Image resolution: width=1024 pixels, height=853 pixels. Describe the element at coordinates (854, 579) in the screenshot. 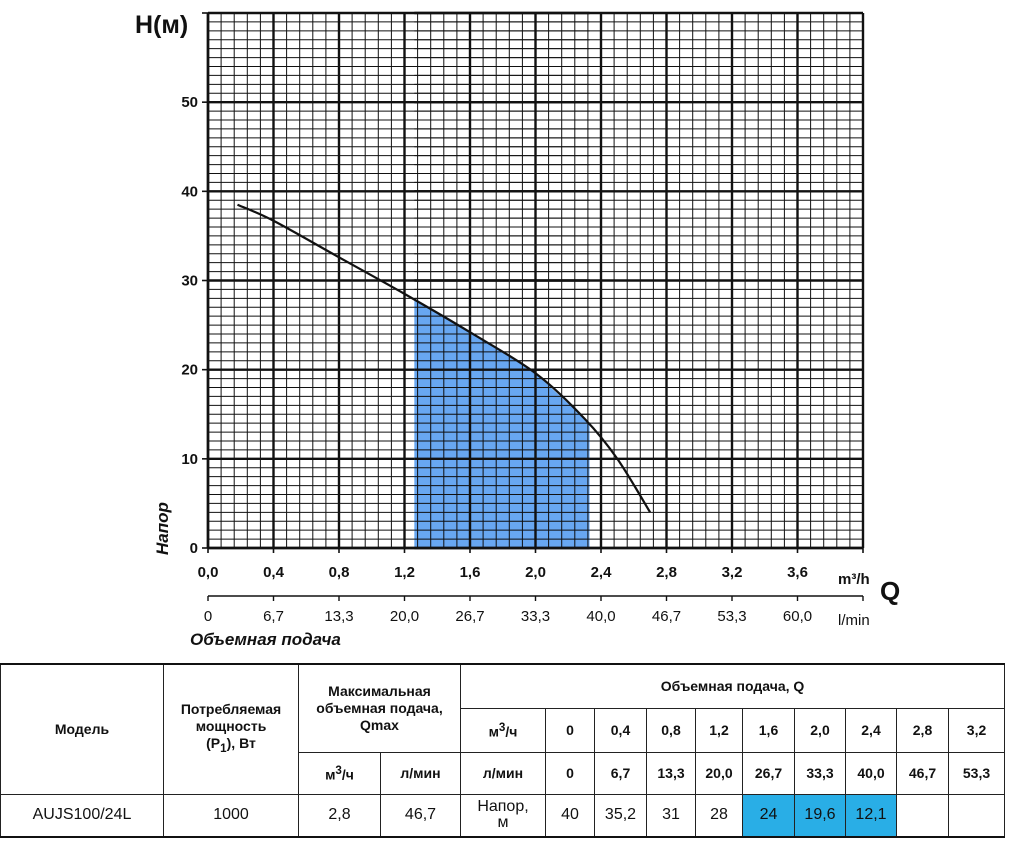

I see `x-unit-m3h: m³/h` at that location.